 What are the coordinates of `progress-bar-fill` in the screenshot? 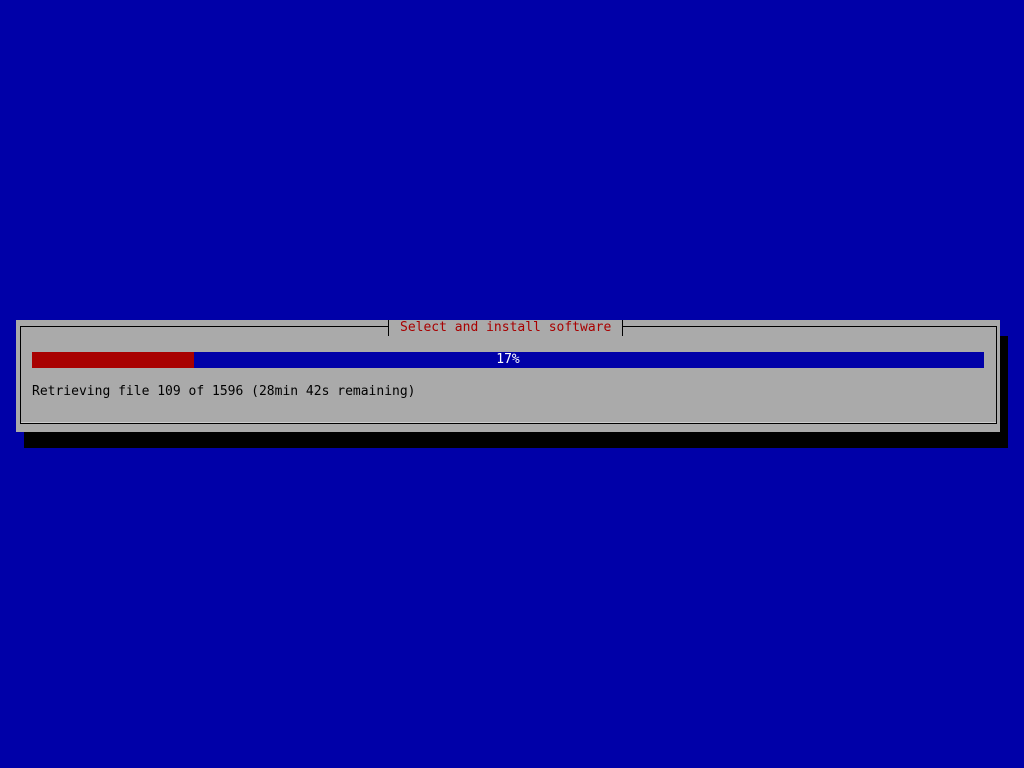 It's located at (113, 360).